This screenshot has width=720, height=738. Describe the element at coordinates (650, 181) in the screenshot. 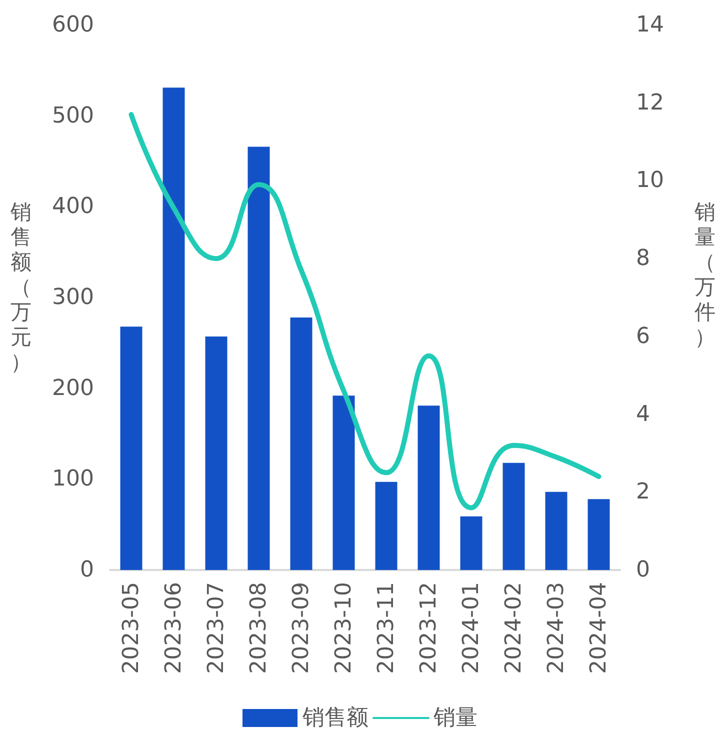

I see `y2-tick-label: 10` at that location.